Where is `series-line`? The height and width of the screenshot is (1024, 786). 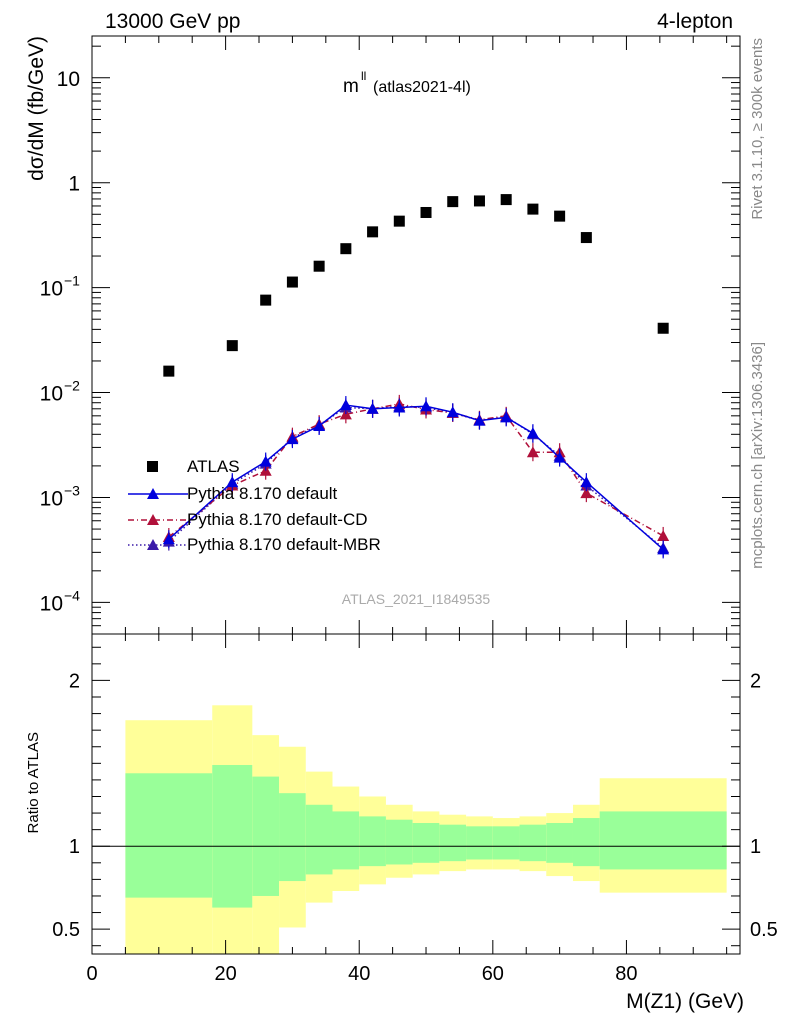 series-line is located at coordinates (416, 477).